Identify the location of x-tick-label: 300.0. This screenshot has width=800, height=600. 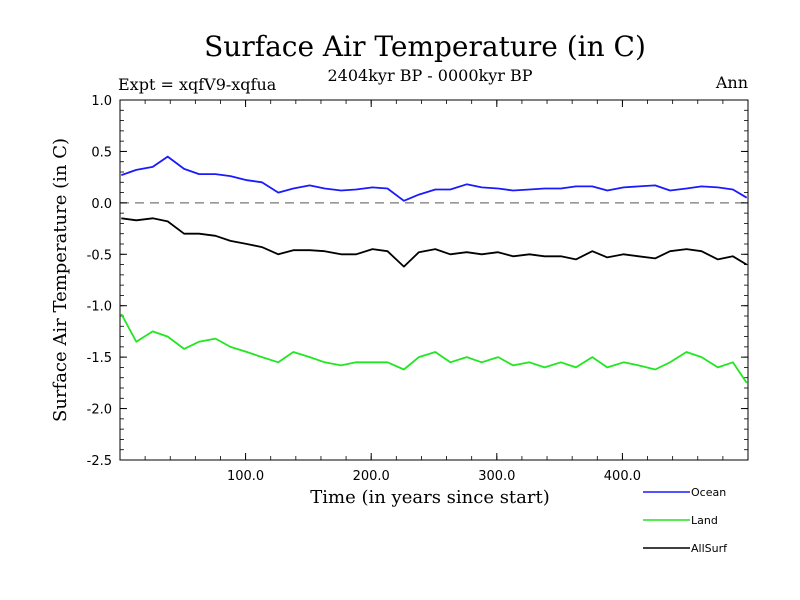
(496, 476).